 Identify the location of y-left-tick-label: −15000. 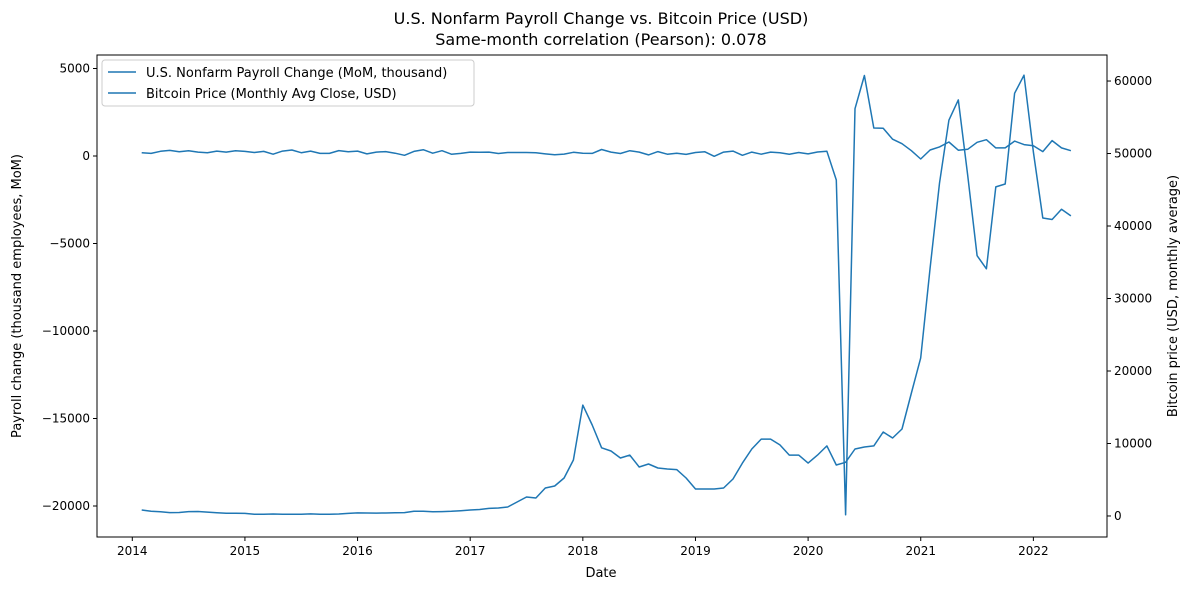
(66, 419).